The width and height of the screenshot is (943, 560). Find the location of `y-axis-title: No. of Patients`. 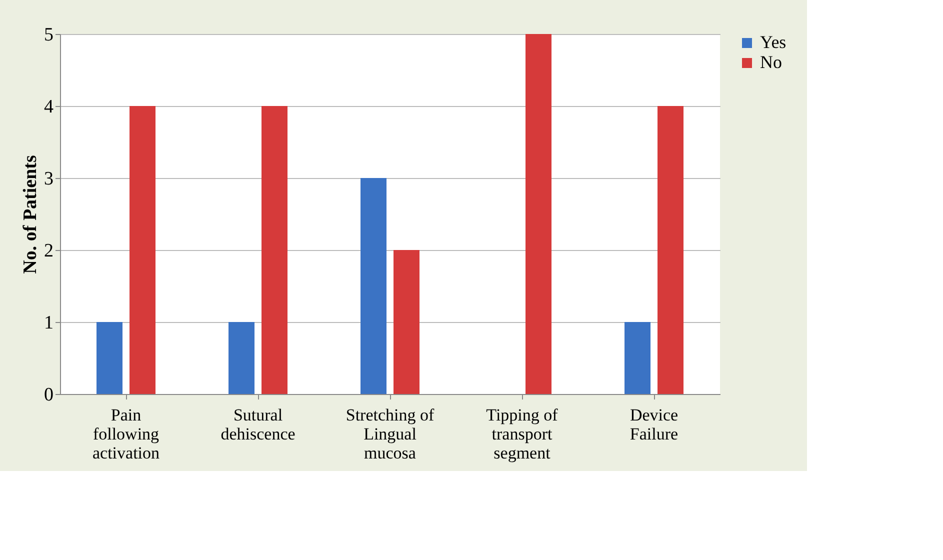

y-axis-title: No. of Patients is located at coordinates (30, 214).